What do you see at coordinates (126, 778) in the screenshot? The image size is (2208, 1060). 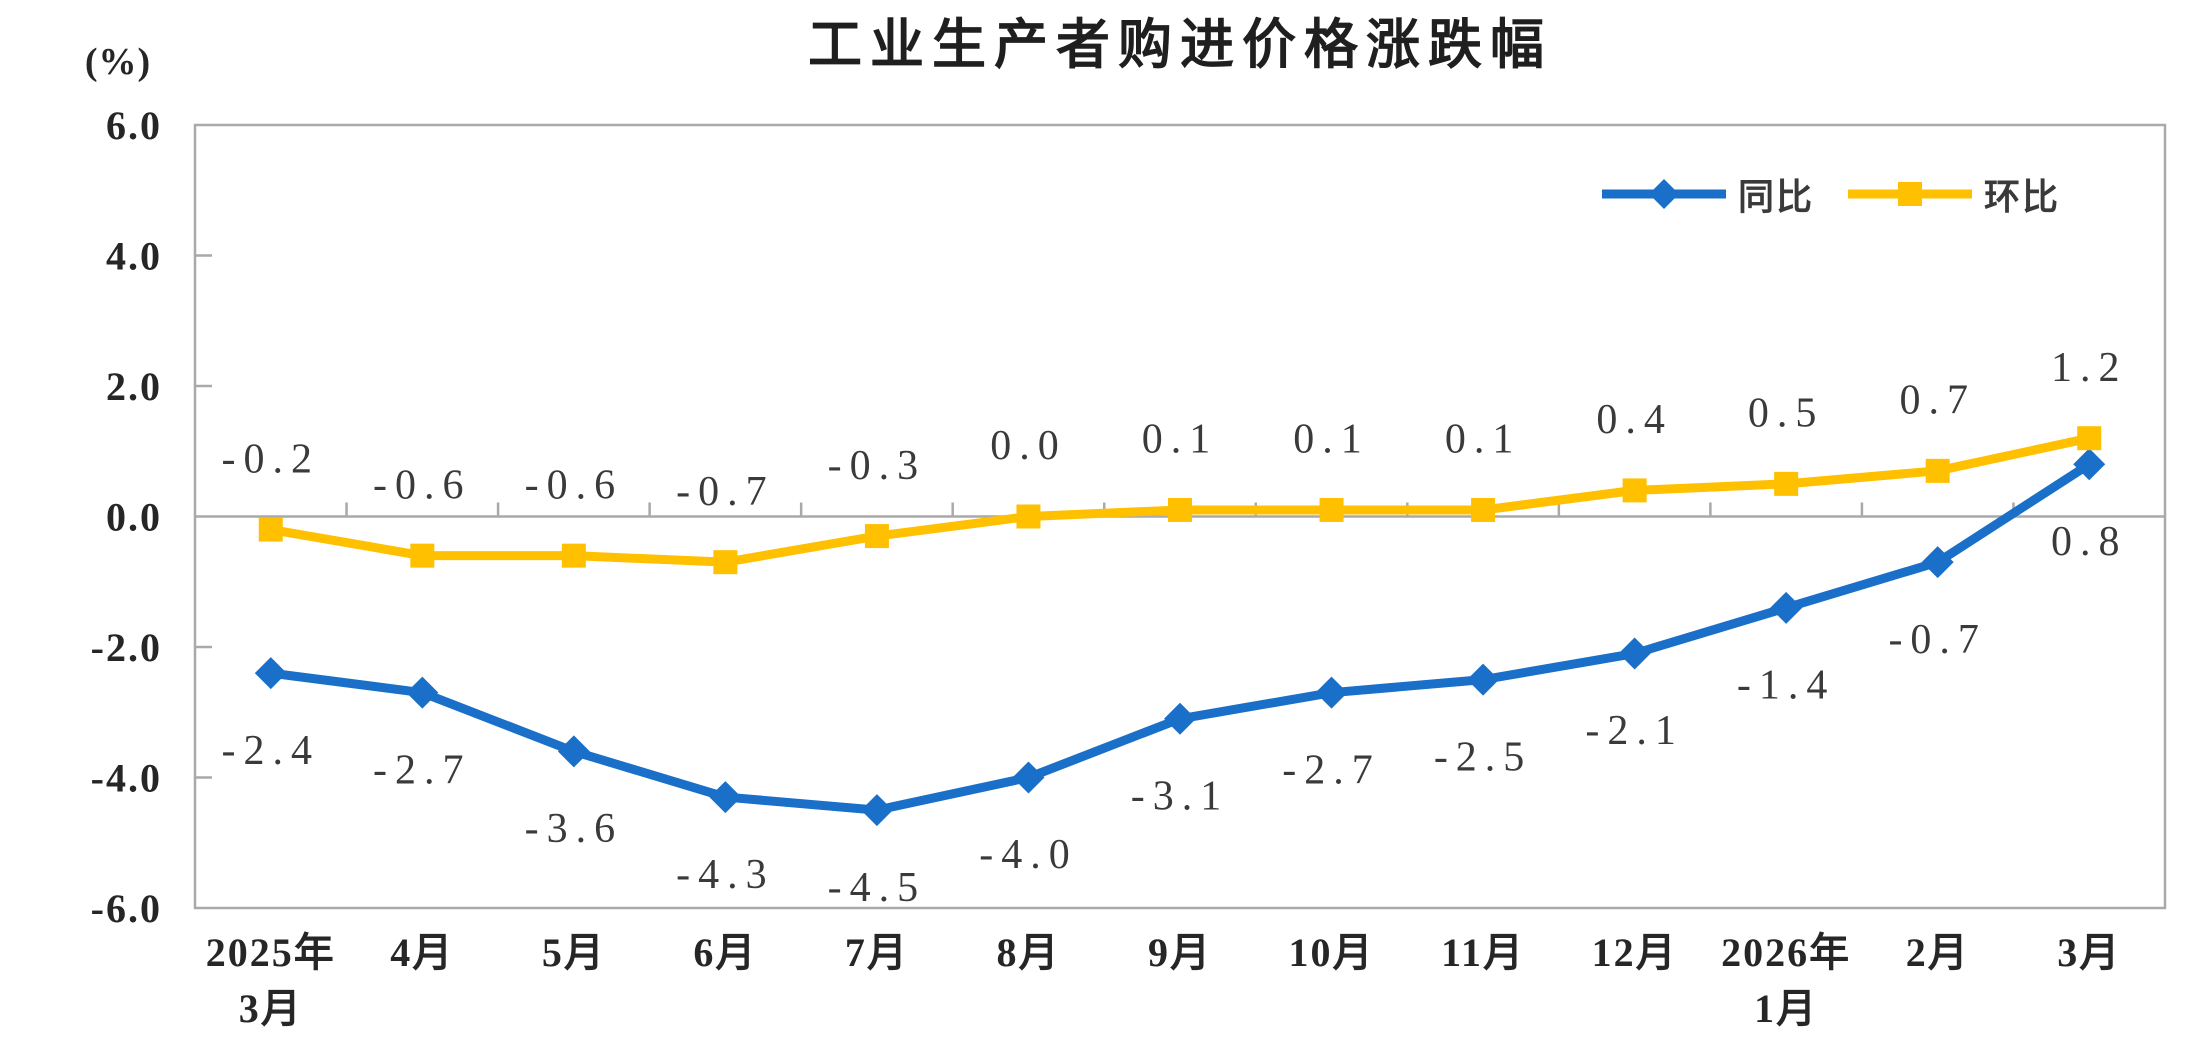 I see `y-axis-label: -4.0` at bounding box center [126, 778].